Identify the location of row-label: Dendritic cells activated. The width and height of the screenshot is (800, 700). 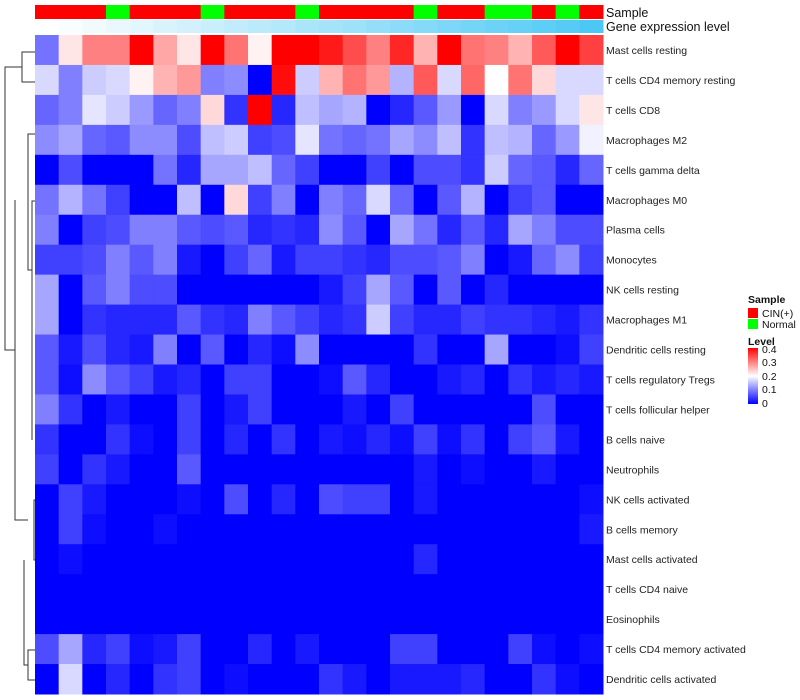
(661, 680).